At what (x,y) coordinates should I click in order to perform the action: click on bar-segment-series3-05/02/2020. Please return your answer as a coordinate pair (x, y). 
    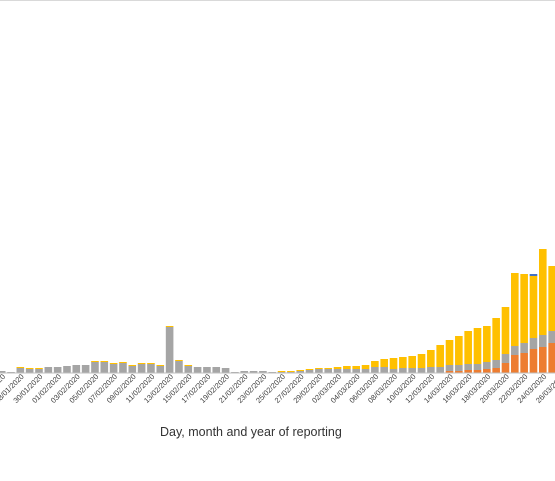
    Looking at the image, I should click on (95, 361).